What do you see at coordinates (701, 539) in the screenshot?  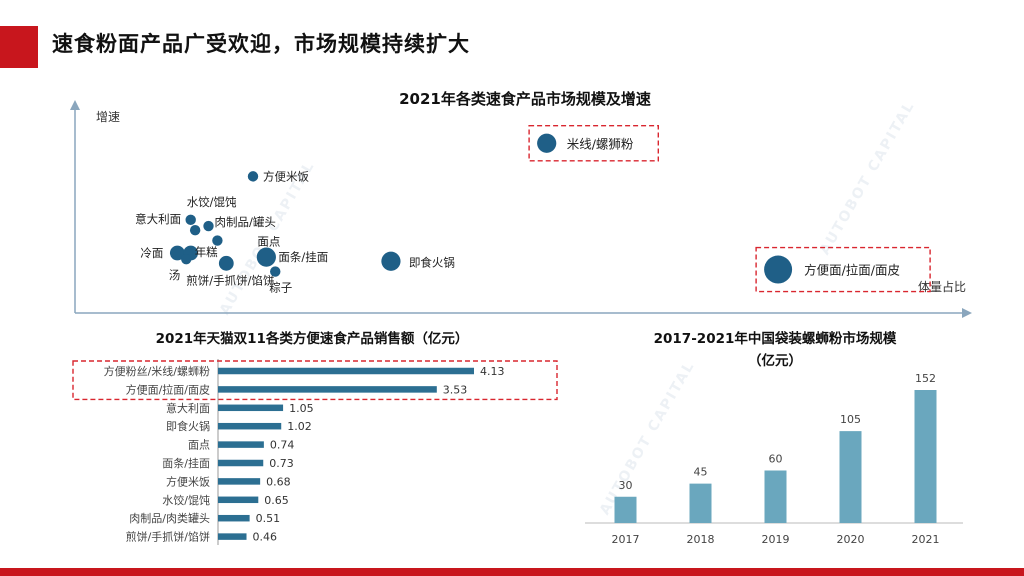 I see `vbar-tick-label: 2018` at bounding box center [701, 539].